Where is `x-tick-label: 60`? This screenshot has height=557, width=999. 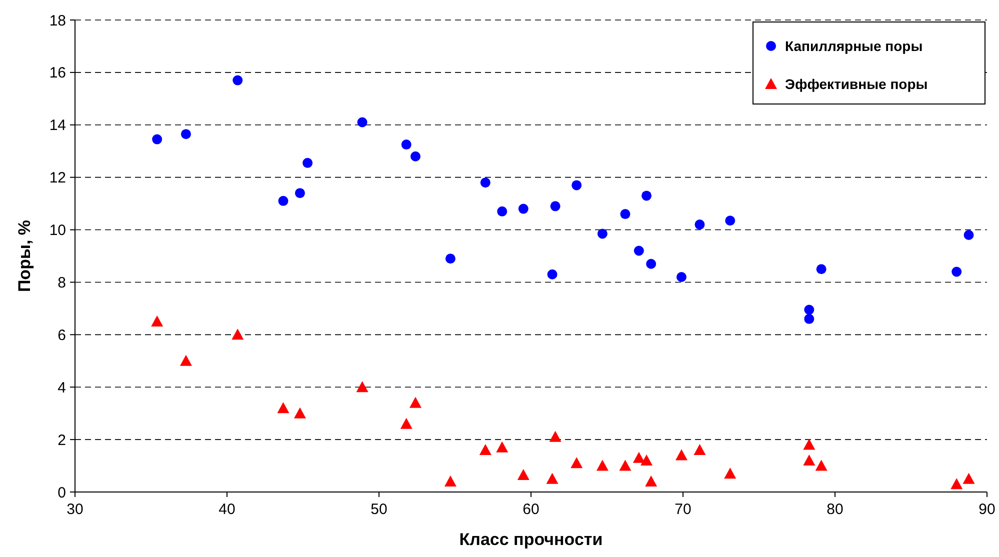 x-tick-label: 60 is located at coordinates (531, 509).